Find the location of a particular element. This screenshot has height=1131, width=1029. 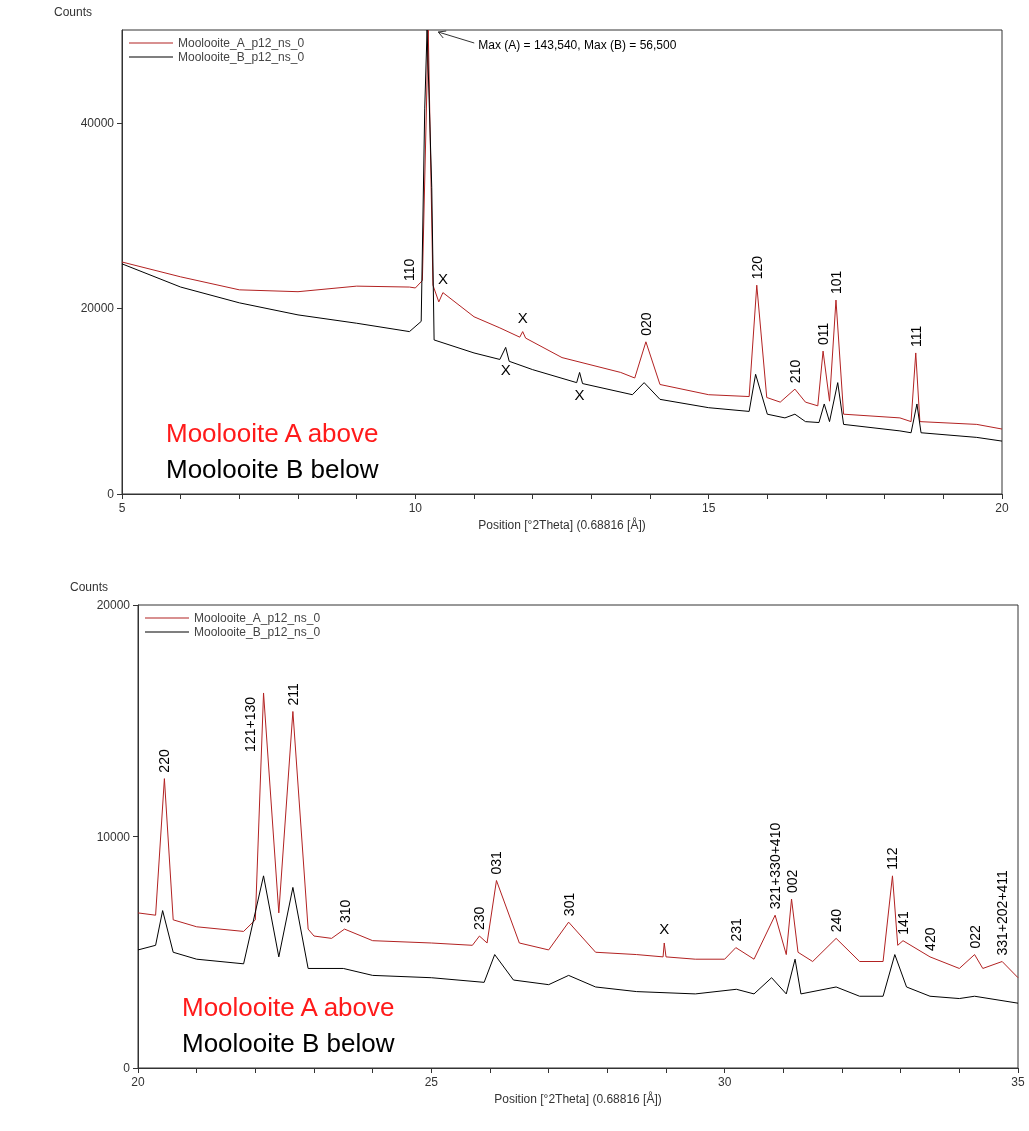

x-tick-label: 5 is located at coordinates (122, 508).